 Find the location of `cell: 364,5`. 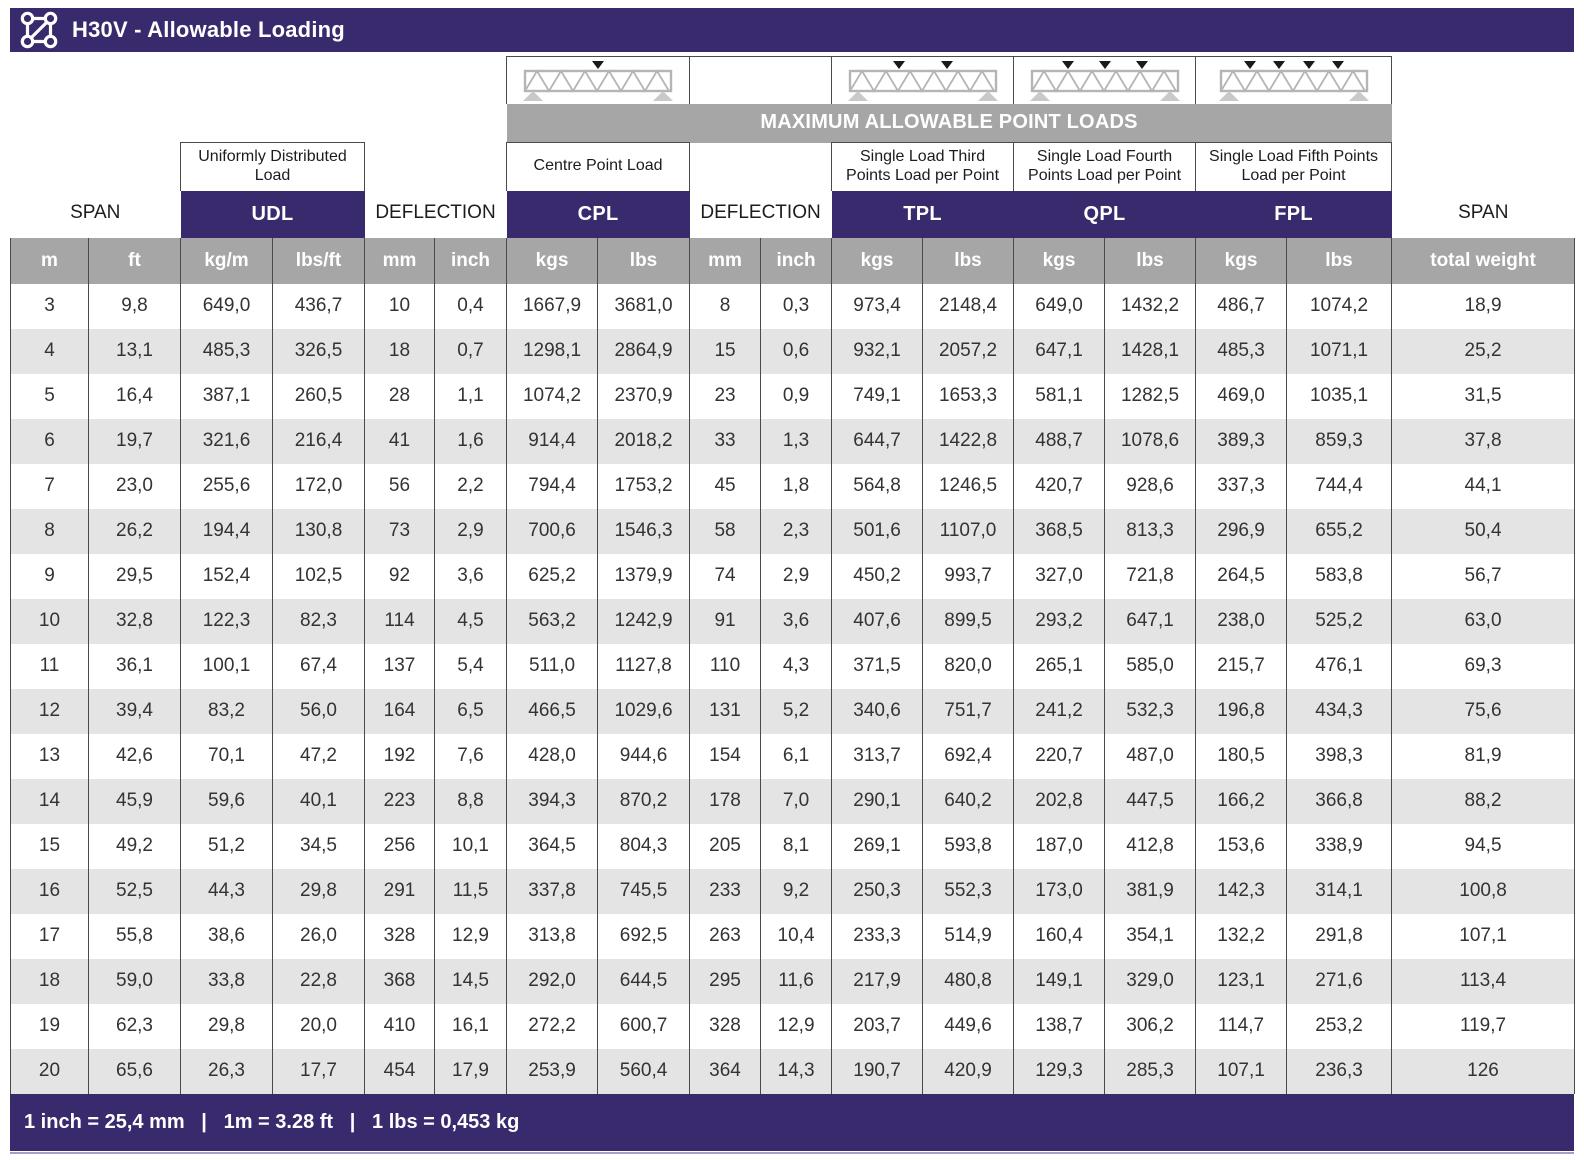

cell: 364,5 is located at coordinates (552, 846).